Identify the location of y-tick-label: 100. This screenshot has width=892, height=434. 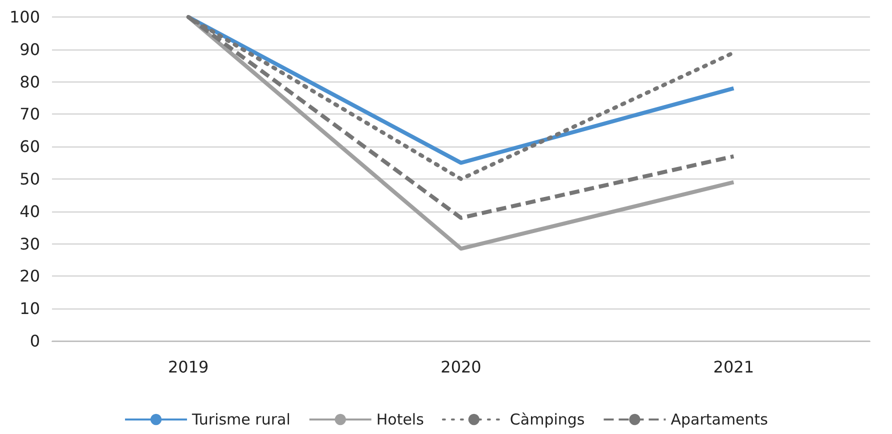
(24, 17).